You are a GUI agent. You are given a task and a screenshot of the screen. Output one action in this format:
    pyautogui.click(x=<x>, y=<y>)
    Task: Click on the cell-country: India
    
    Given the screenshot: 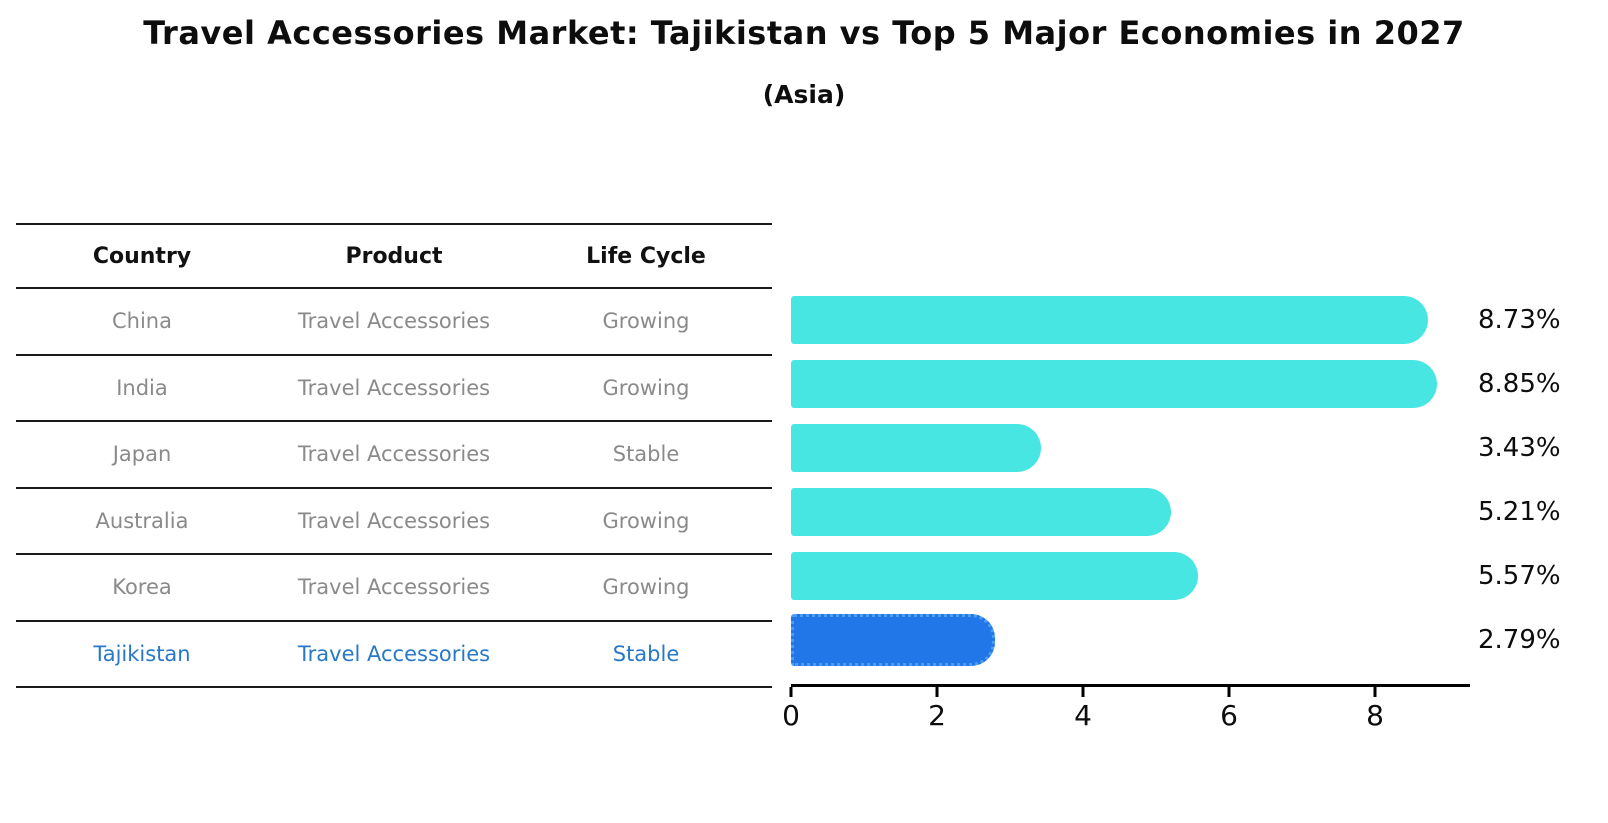 What is the action you would take?
    pyautogui.click(x=142, y=387)
    